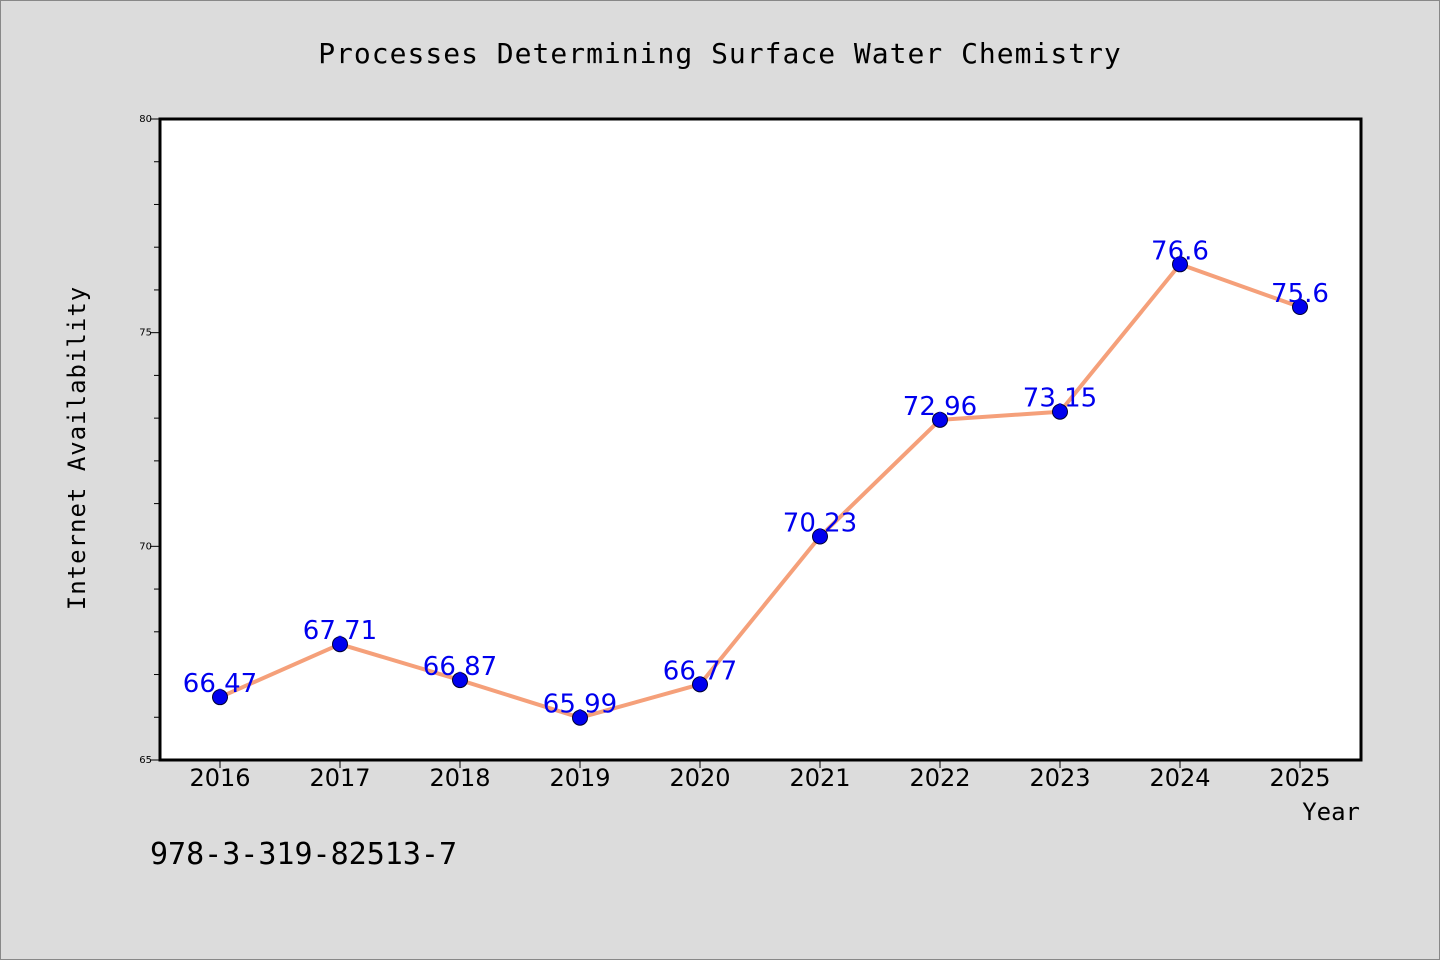 This screenshot has height=960, width=1440. Describe the element at coordinates (460, 667) in the screenshot. I see `data-label: 66.87` at that location.